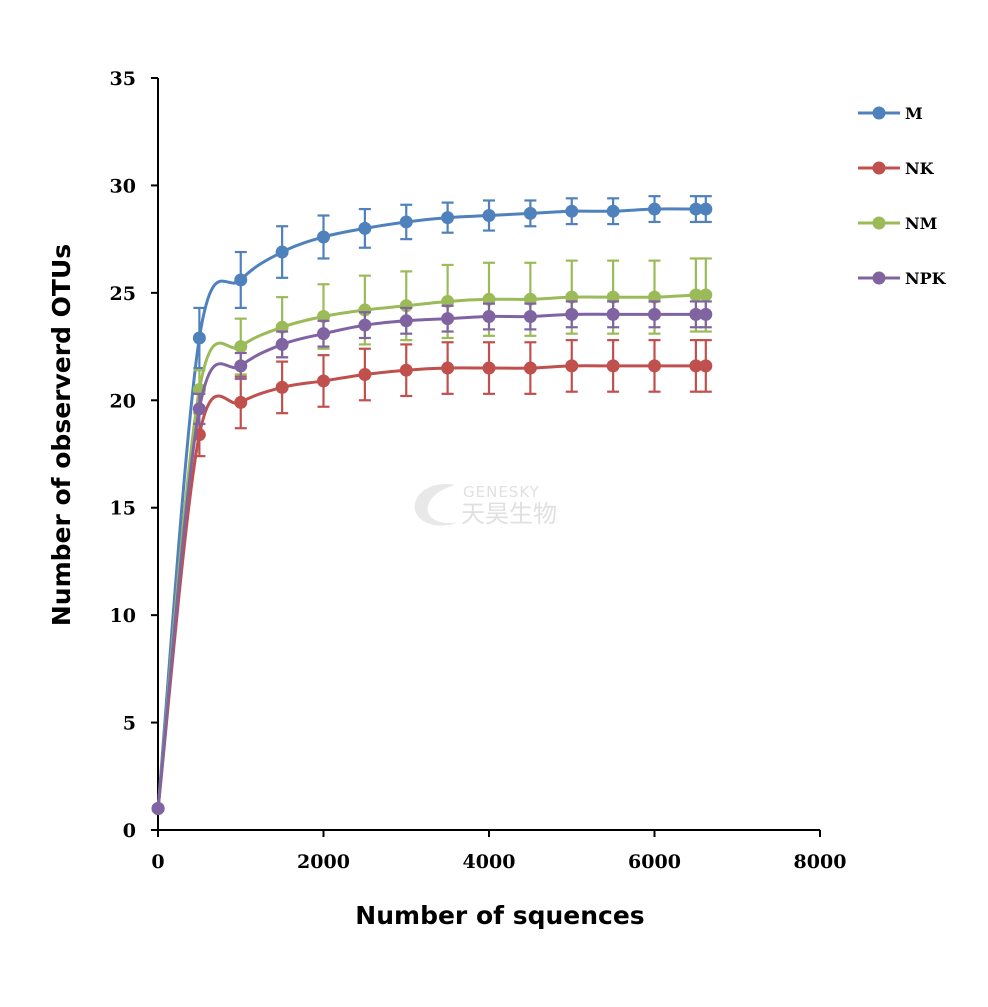 This screenshot has height=1007, width=988. Describe the element at coordinates (896, 168) in the screenshot. I see `legend-item-nk: NK` at that location.